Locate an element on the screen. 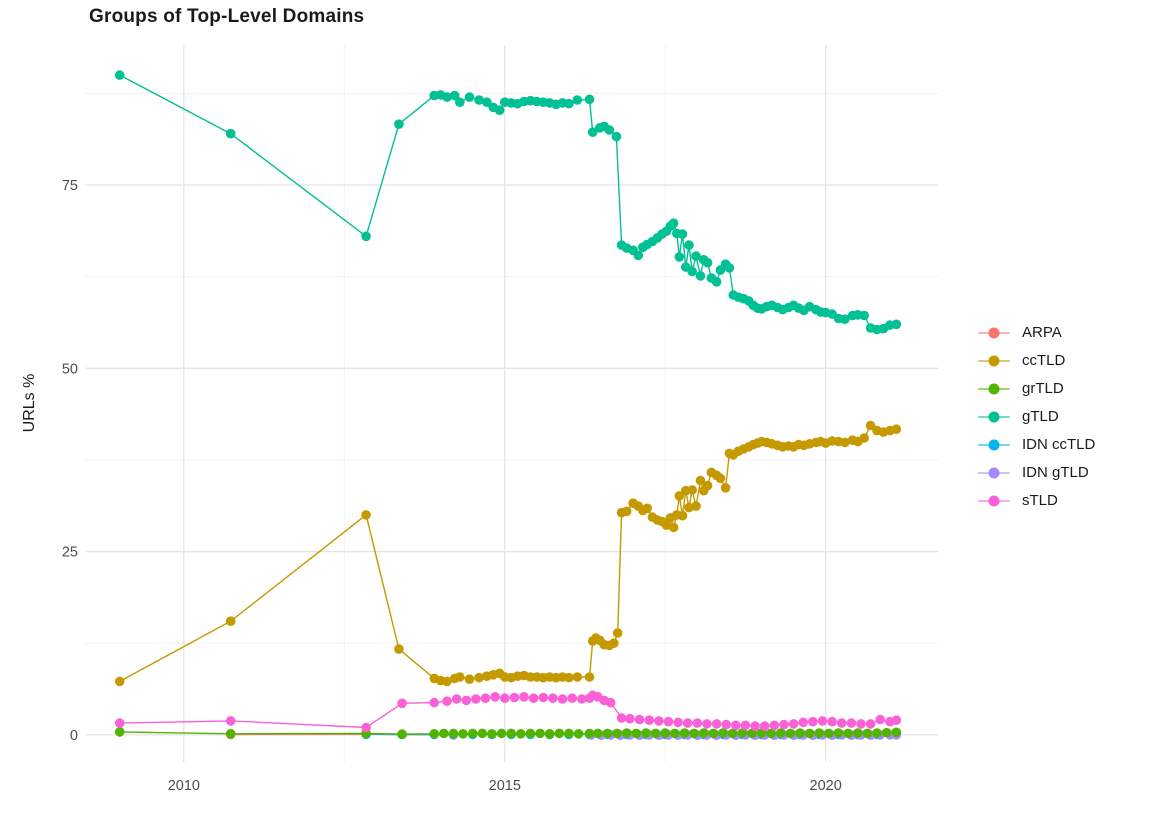  legend-label: sTLD is located at coordinates (1040, 500).